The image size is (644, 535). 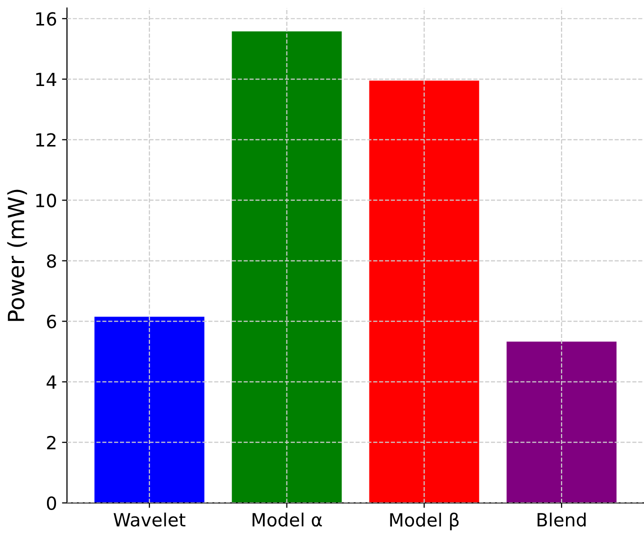 What do you see at coordinates (287, 519) in the screenshot?
I see `x-tick-label: Model α` at bounding box center [287, 519].